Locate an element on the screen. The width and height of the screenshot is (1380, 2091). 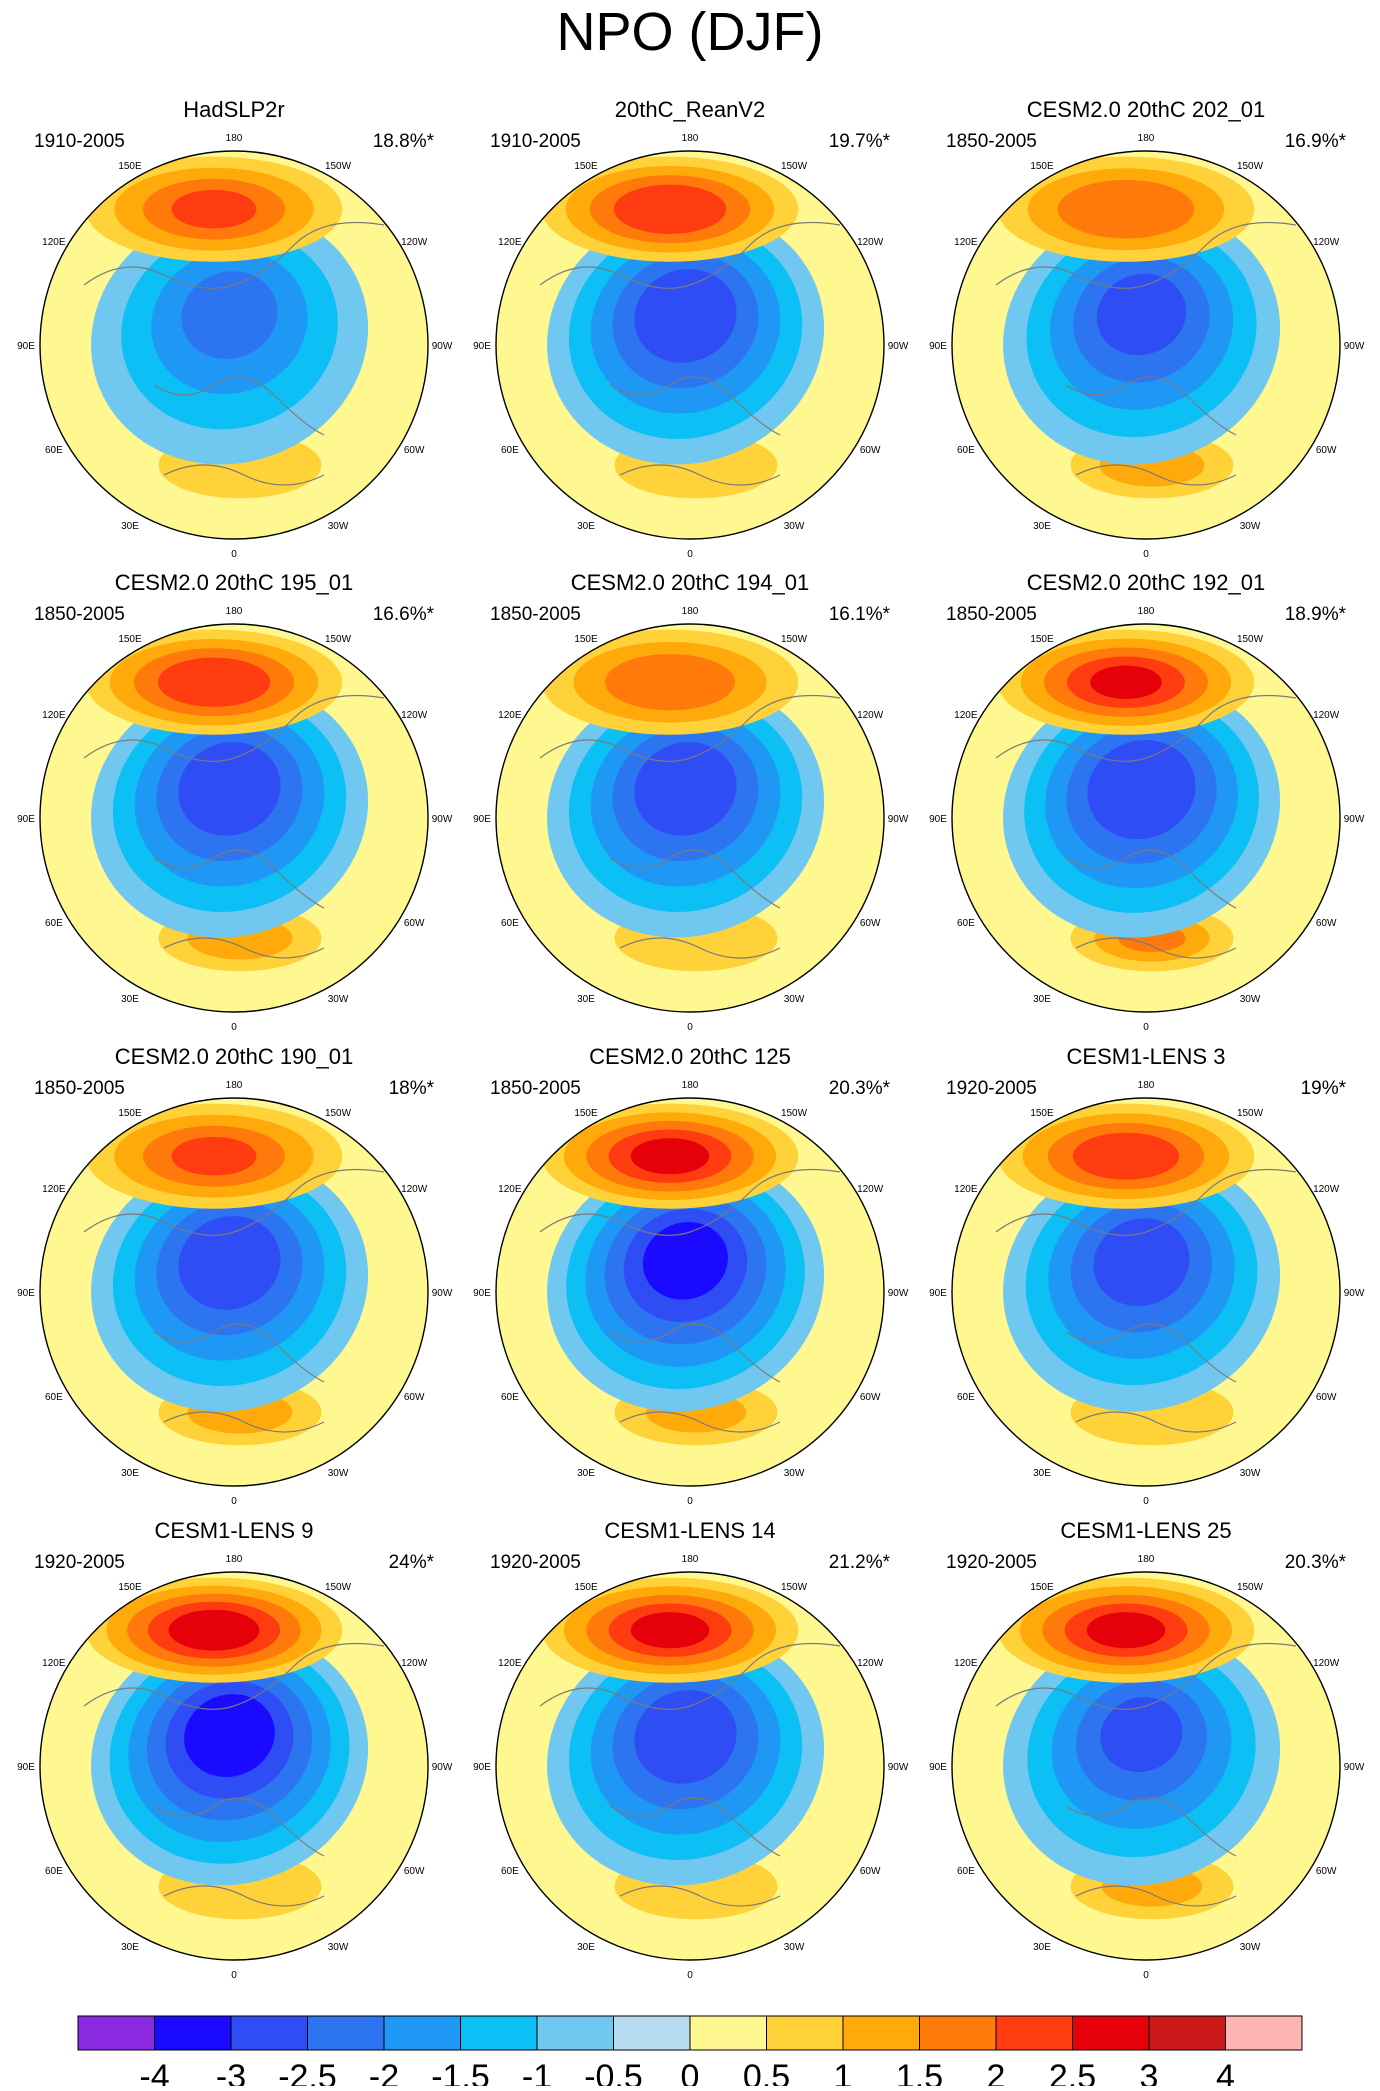
panel-title: CESM2.0 20thC 125 is located at coordinates (690, 1056).